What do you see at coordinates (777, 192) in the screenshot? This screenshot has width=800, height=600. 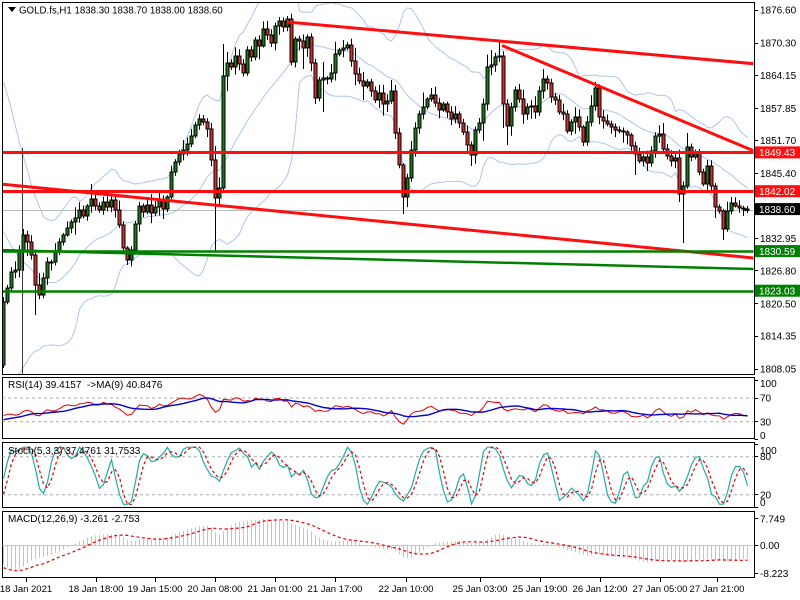 I see `svg-text: 1842.02` at bounding box center [777, 192].